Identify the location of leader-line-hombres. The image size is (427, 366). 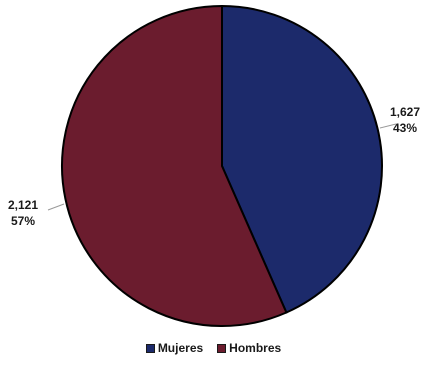
(56, 207).